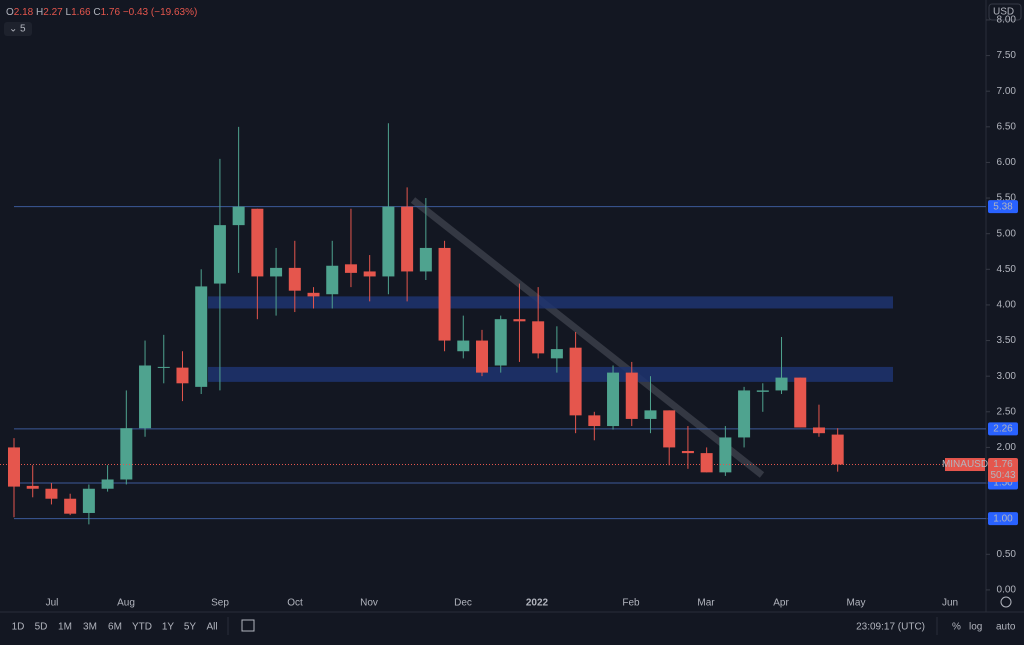  What do you see at coordinates (65, 627) in the screenshot?
I see `range-button: 1M` at bounding box center [65, 627].